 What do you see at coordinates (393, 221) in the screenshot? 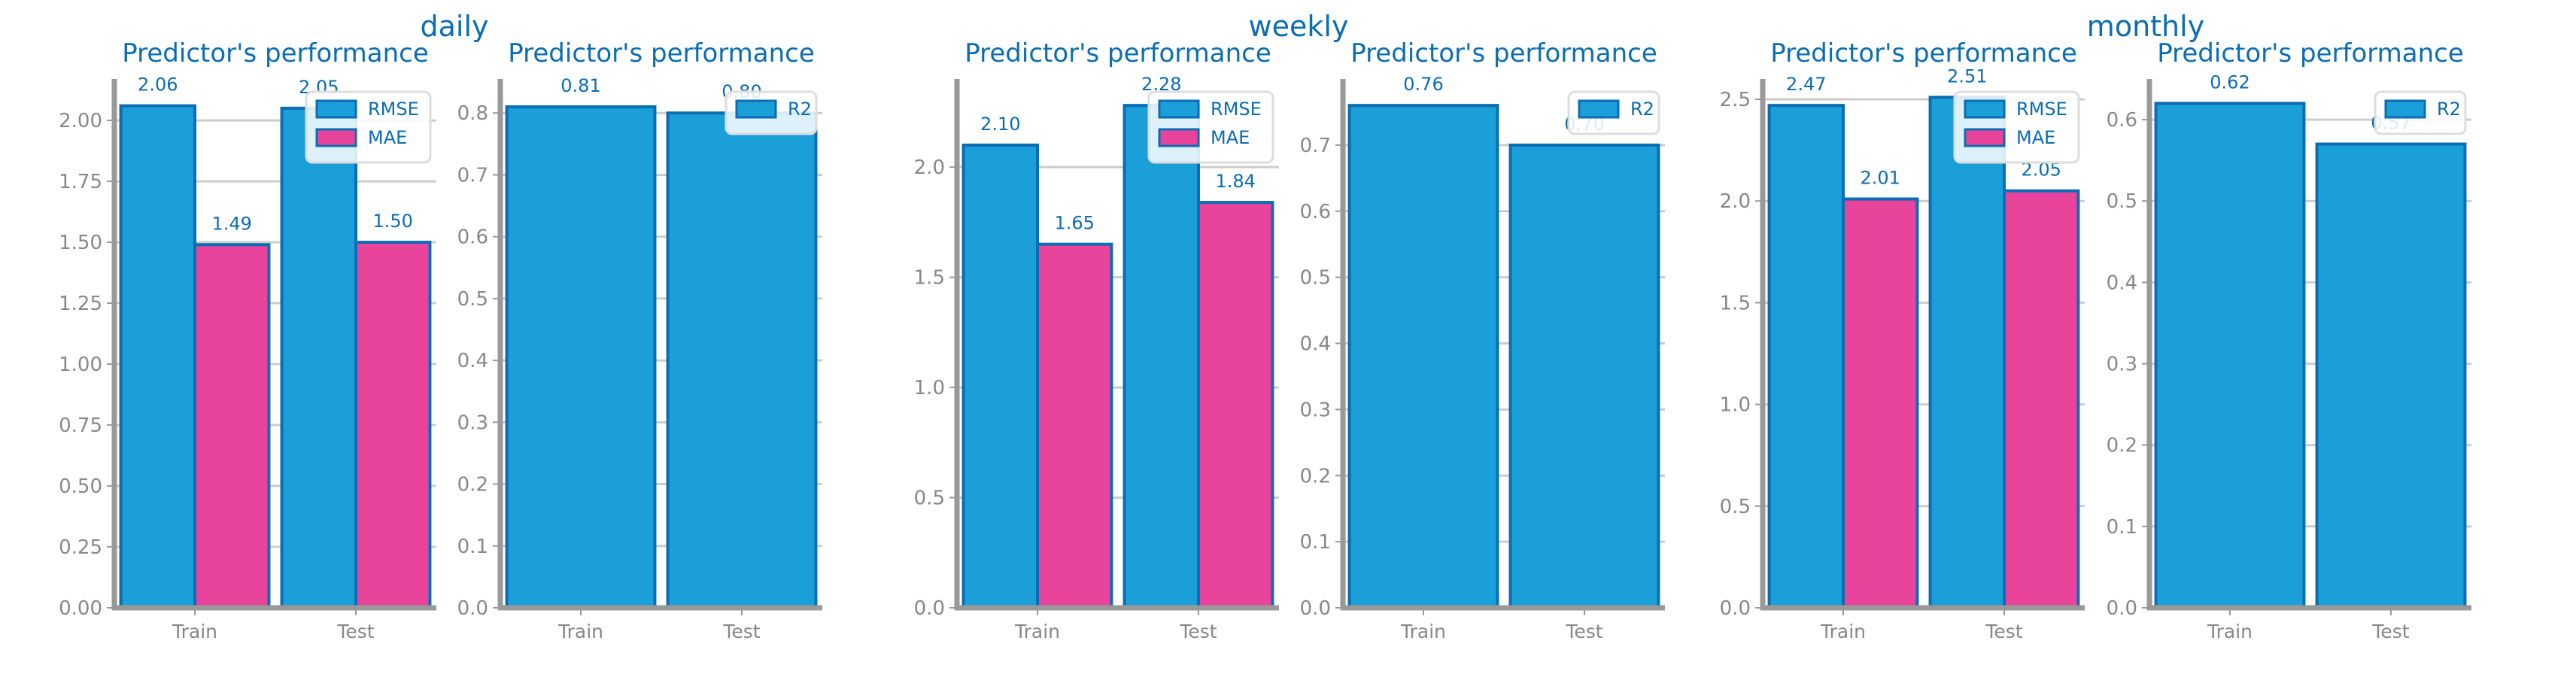
I see `bar-value-label: 1.50` at bounding box center [393, 221].